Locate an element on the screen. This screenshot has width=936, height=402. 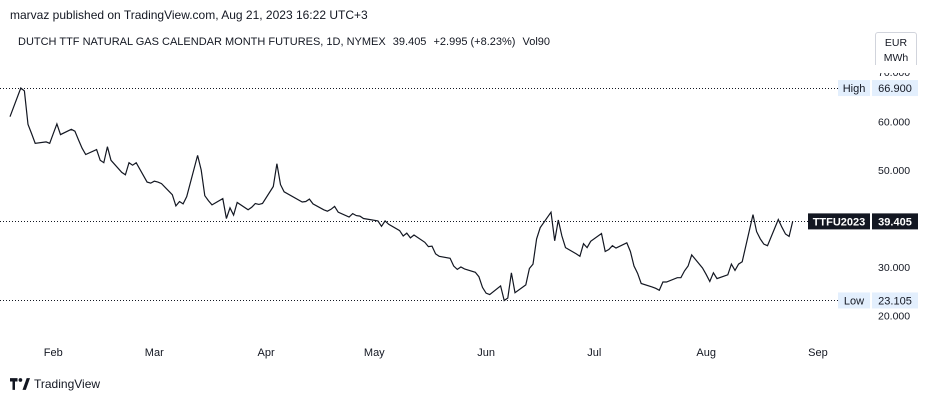
y-tick-label: 50.000 is located at coordinates (894, 171).